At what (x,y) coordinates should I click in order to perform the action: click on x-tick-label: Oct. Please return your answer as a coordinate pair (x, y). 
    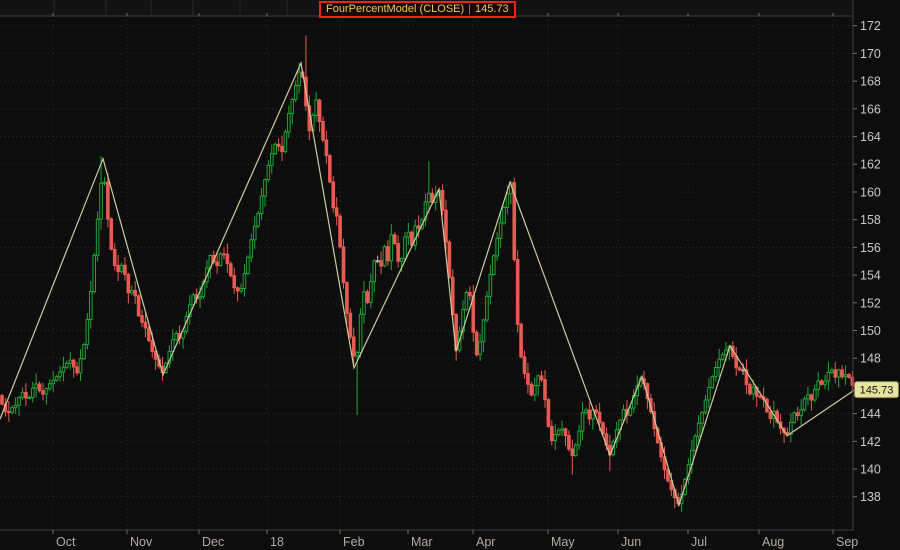
    Looking at the image, I should click on (66, 542).